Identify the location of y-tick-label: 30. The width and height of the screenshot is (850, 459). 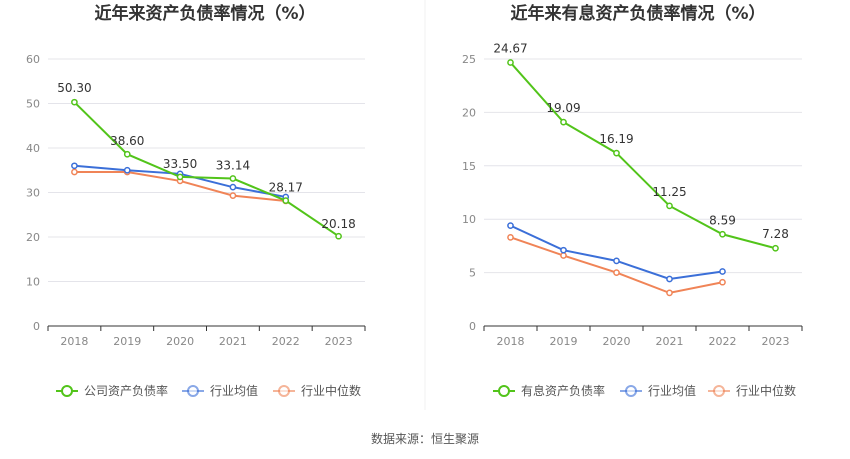
(33, 193).